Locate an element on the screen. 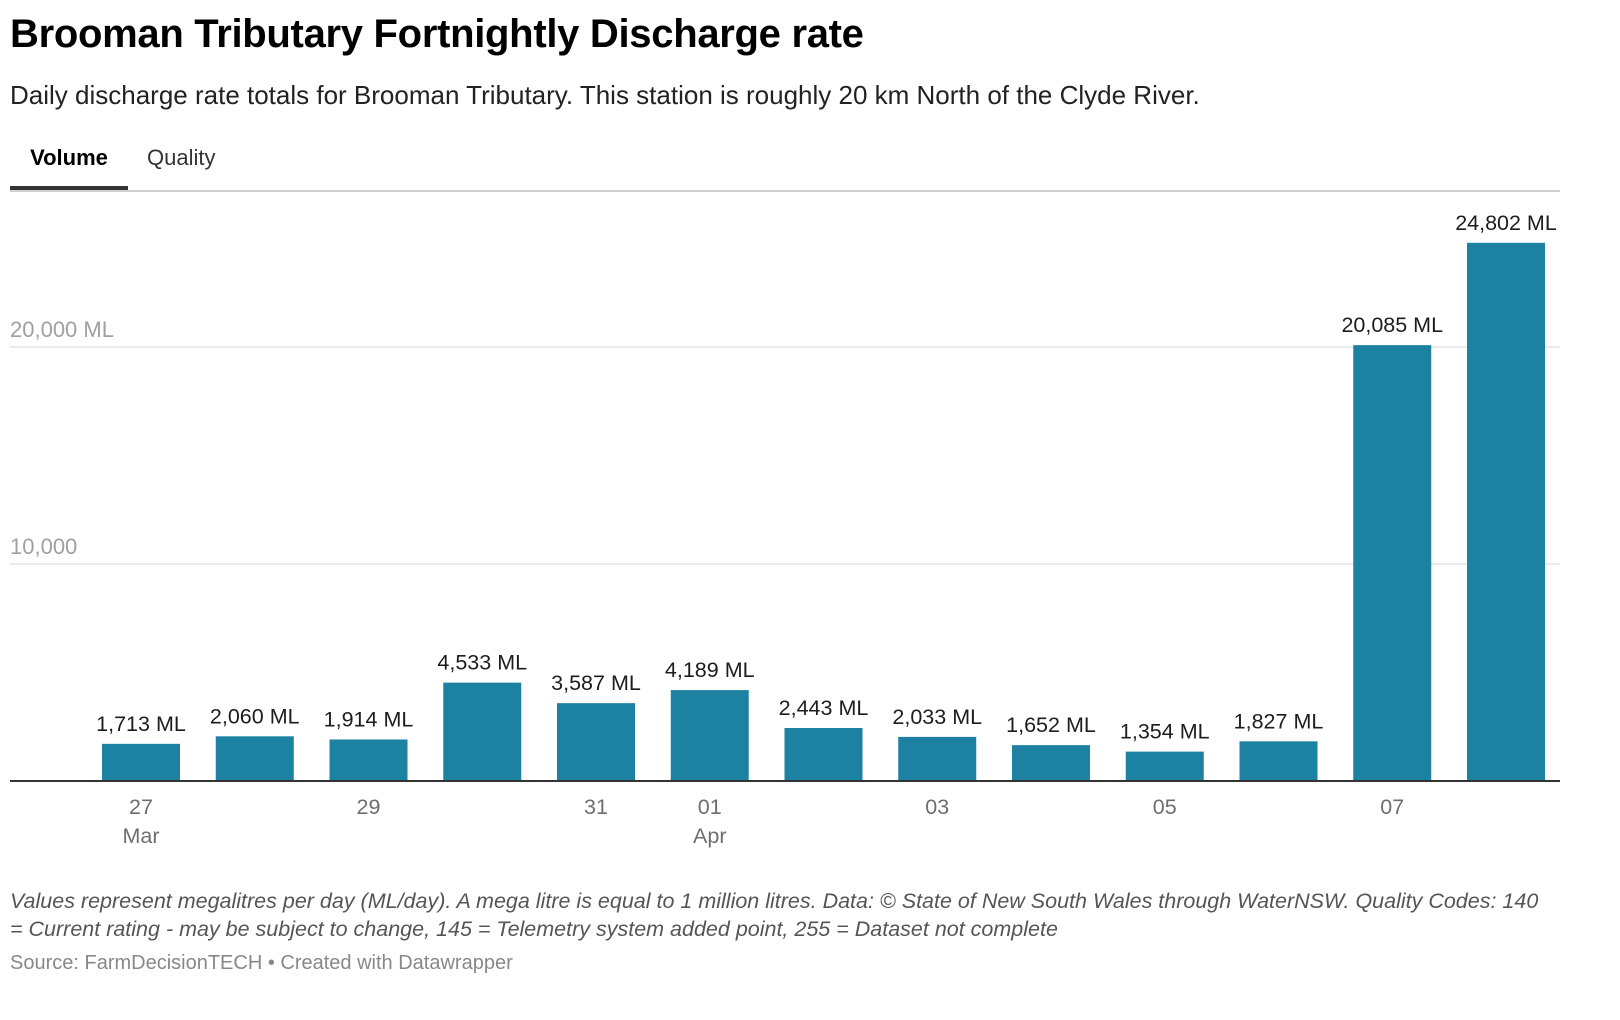  x-tick-label: 29 is located at coordinates (369, 807).